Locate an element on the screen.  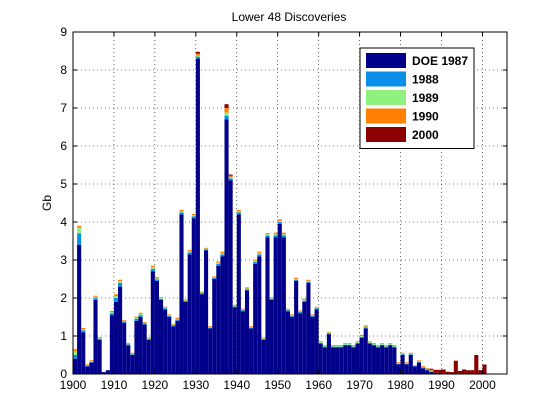
legend-swatch is located at coordinates (386, 134).